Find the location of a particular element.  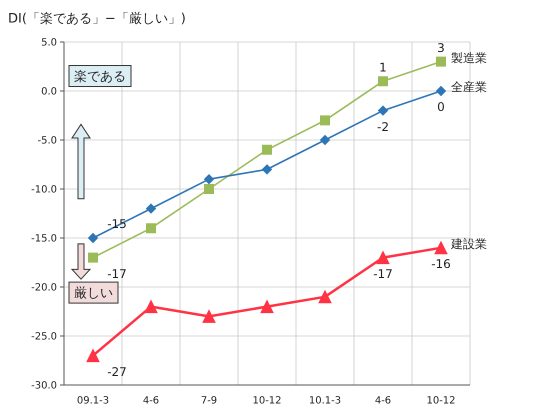

series-label: 建設業 is located at coordinates (468, 244).